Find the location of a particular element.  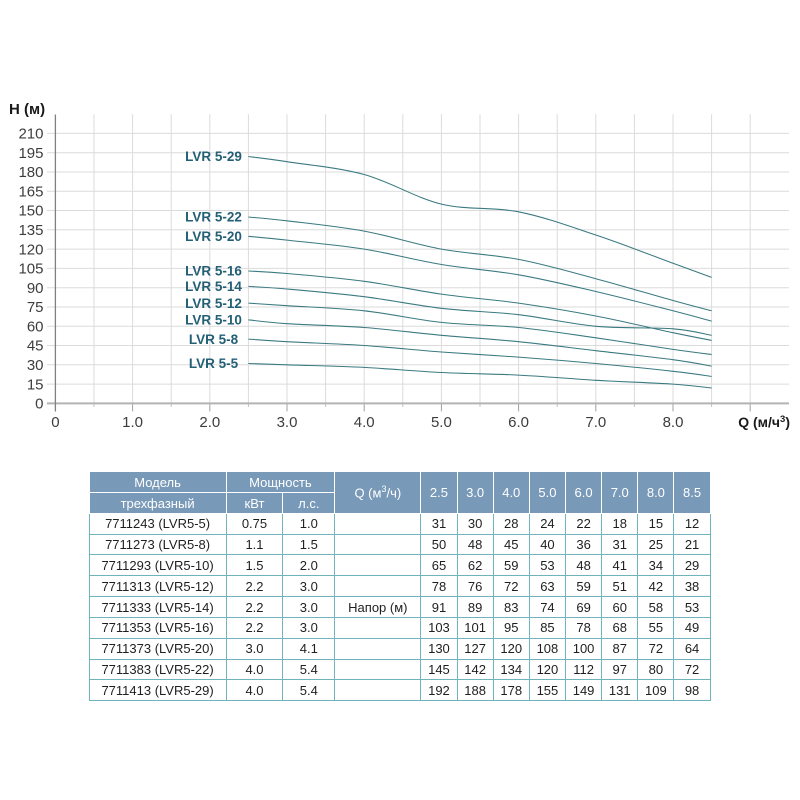

svg-text: 165 is located at coordinates (30, 192).